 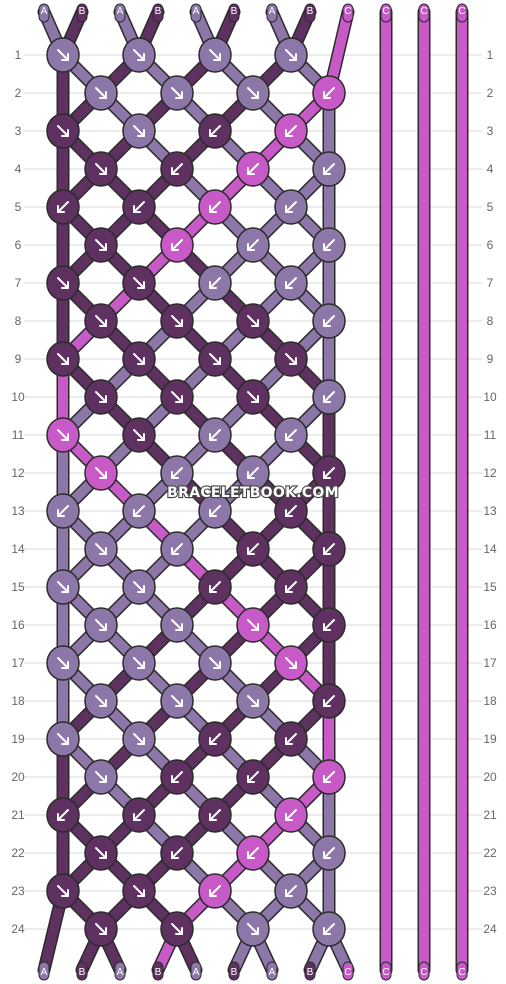 What do you see at coordinates (63, 207) in the screenshot?
I see `knot-r5-p0` at bounding box center [63, 207].